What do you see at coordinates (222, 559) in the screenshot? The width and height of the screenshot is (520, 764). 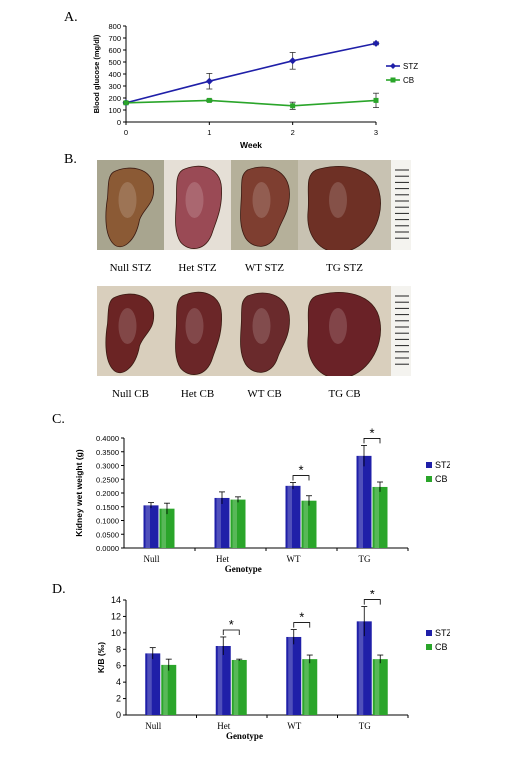 I see `x-tick-label: Het` at bounding box center [222, 559].